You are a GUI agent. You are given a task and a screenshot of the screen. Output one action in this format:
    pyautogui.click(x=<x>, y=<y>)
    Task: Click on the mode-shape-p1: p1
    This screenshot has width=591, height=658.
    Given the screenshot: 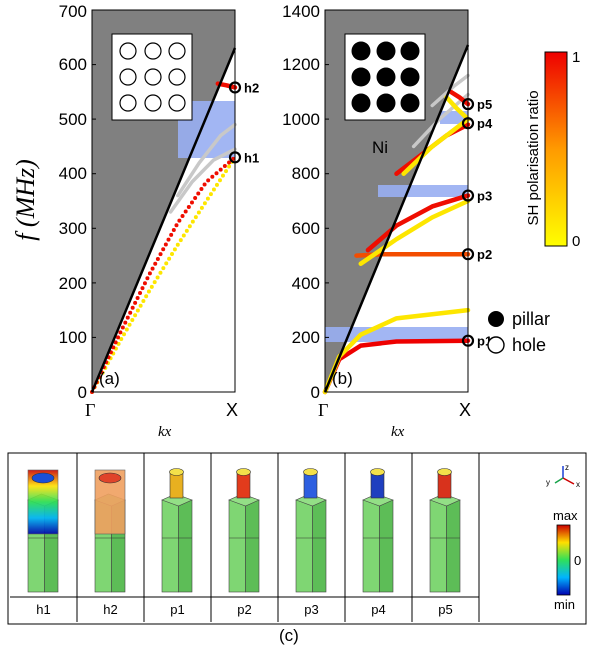 What is the action you would take?
    pyautogui.click(x=177, y=537)
    